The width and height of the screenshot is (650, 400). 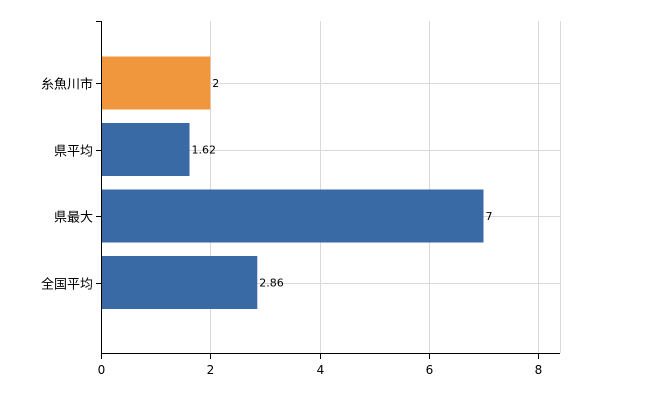 What do you see at coordinates (211, 370) in the screenshot?
I see `x-tick-label: 2` at bounding box center [211, 370].